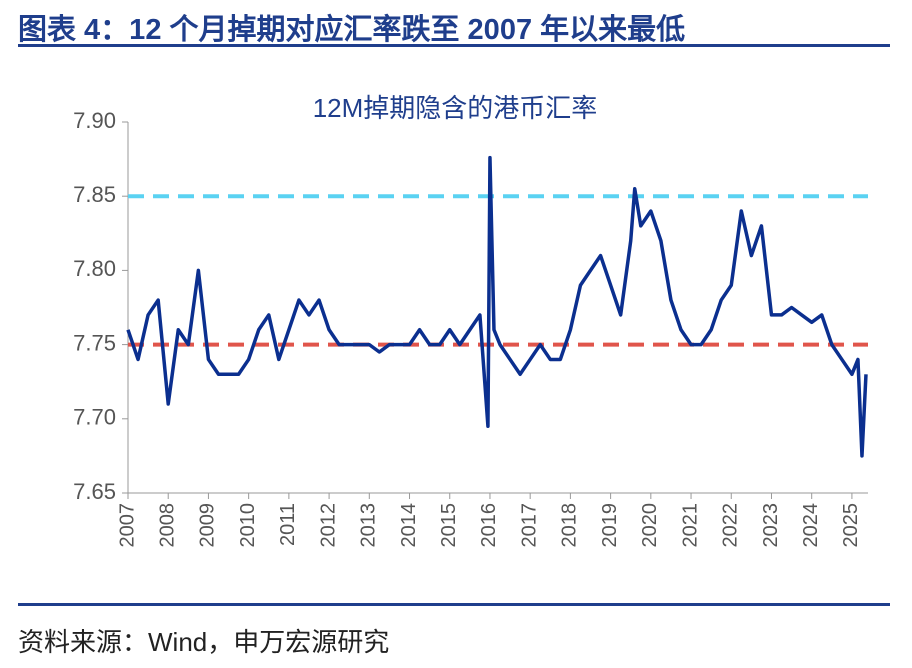 The image size is (912, 668). I want to click on x-tick-label: 2021, so click(690, 525).